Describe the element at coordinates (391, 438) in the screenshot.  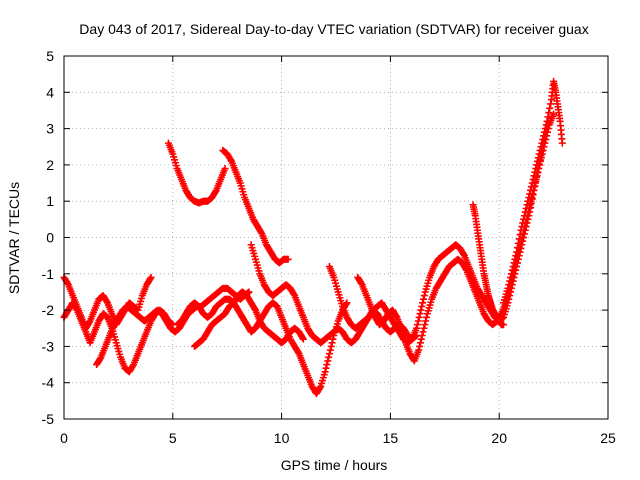
I see `x-tick-label: 15` at that location.